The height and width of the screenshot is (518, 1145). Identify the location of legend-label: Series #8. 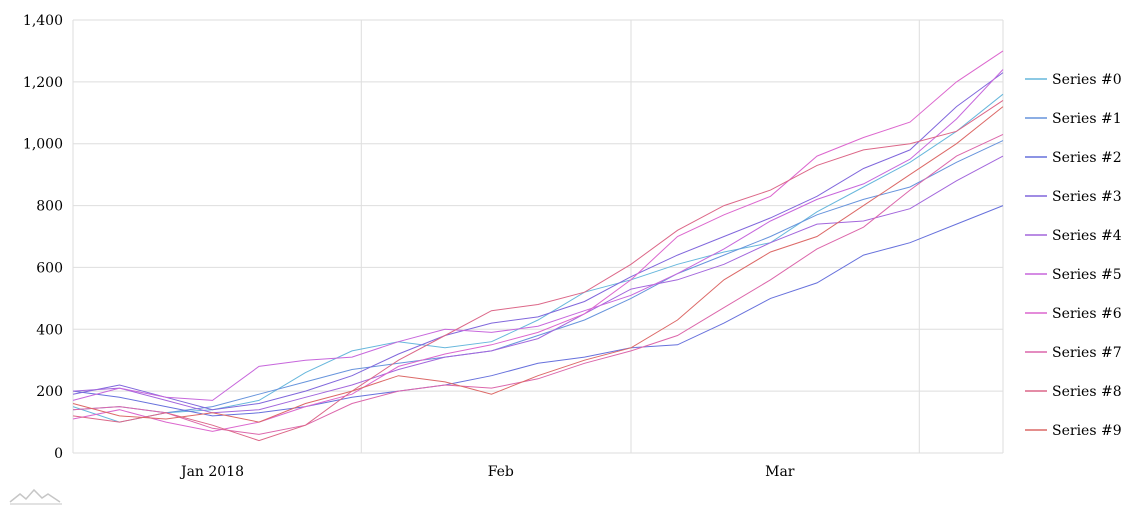
(1087, 392).